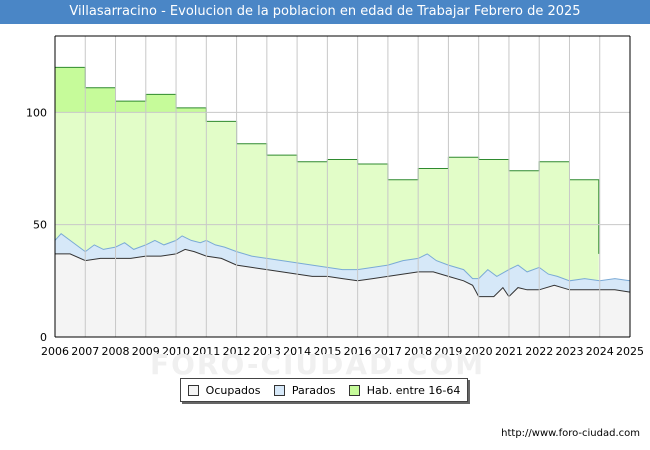  Describe the element at coordinates (413, 390) in the screenshot. I see `legend-label-hab: Hab. entre 16-64` at that location.